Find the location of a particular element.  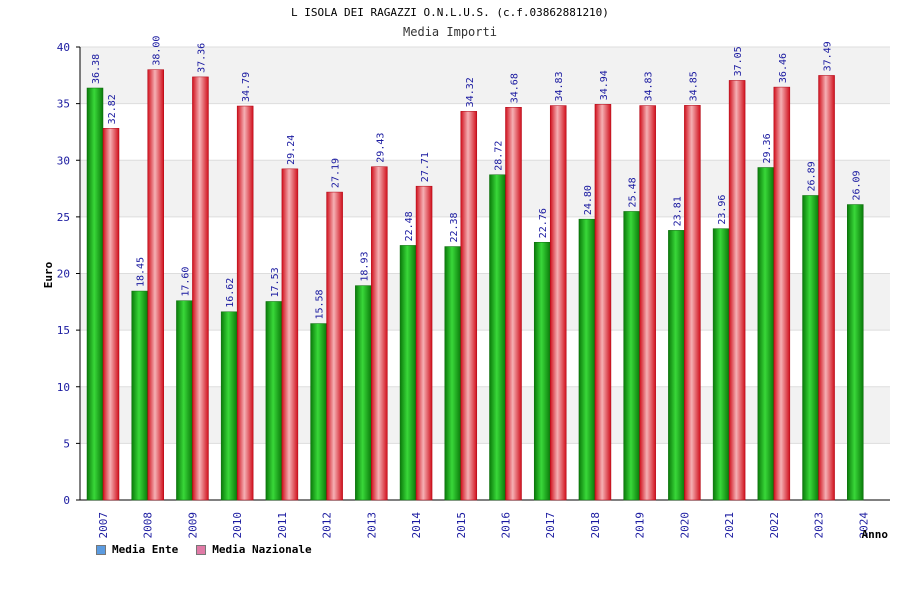

bar-media-nazionale-2022 is located at coordinates (782, 293).